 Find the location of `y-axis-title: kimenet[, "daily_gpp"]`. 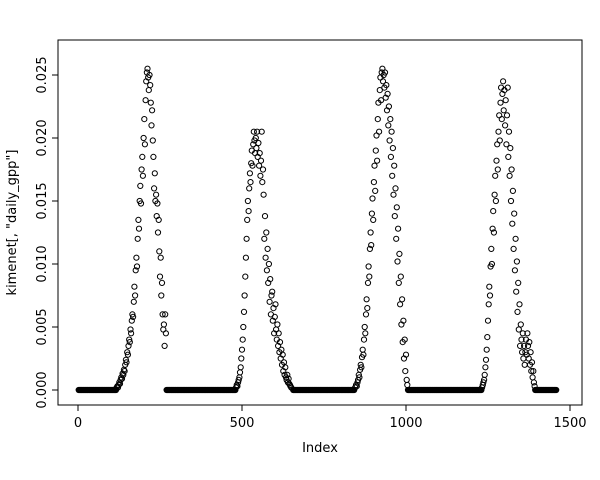

y-axis-title: kimenet[, "daily_gpp"] is located at coordinates (12, 223).